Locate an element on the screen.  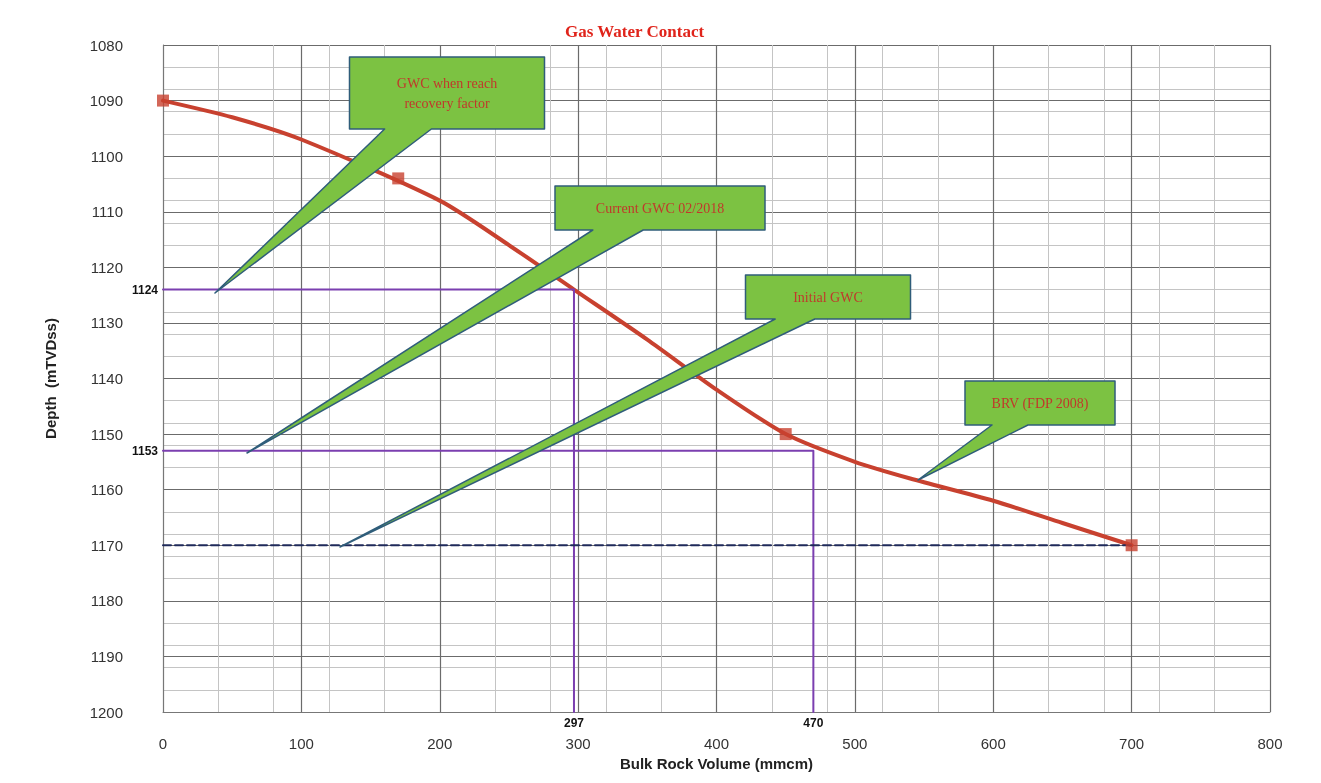
y-tick-label: 1080 is located at coordinates (106, 45).